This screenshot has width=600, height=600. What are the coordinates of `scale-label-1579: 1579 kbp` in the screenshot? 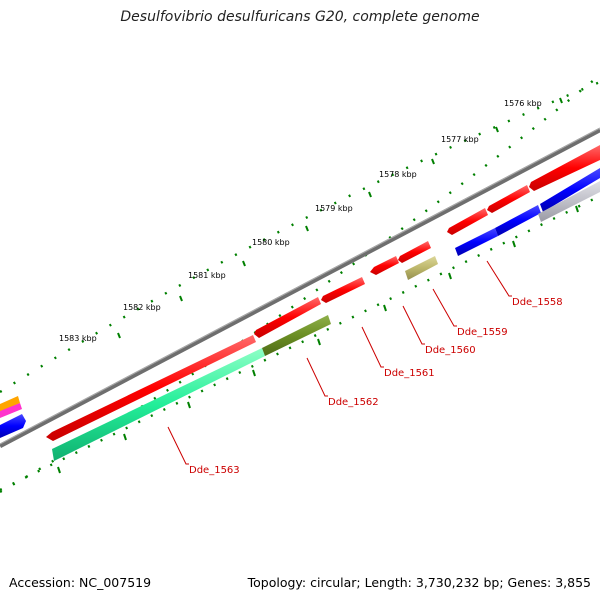 It's located at (334, 208).